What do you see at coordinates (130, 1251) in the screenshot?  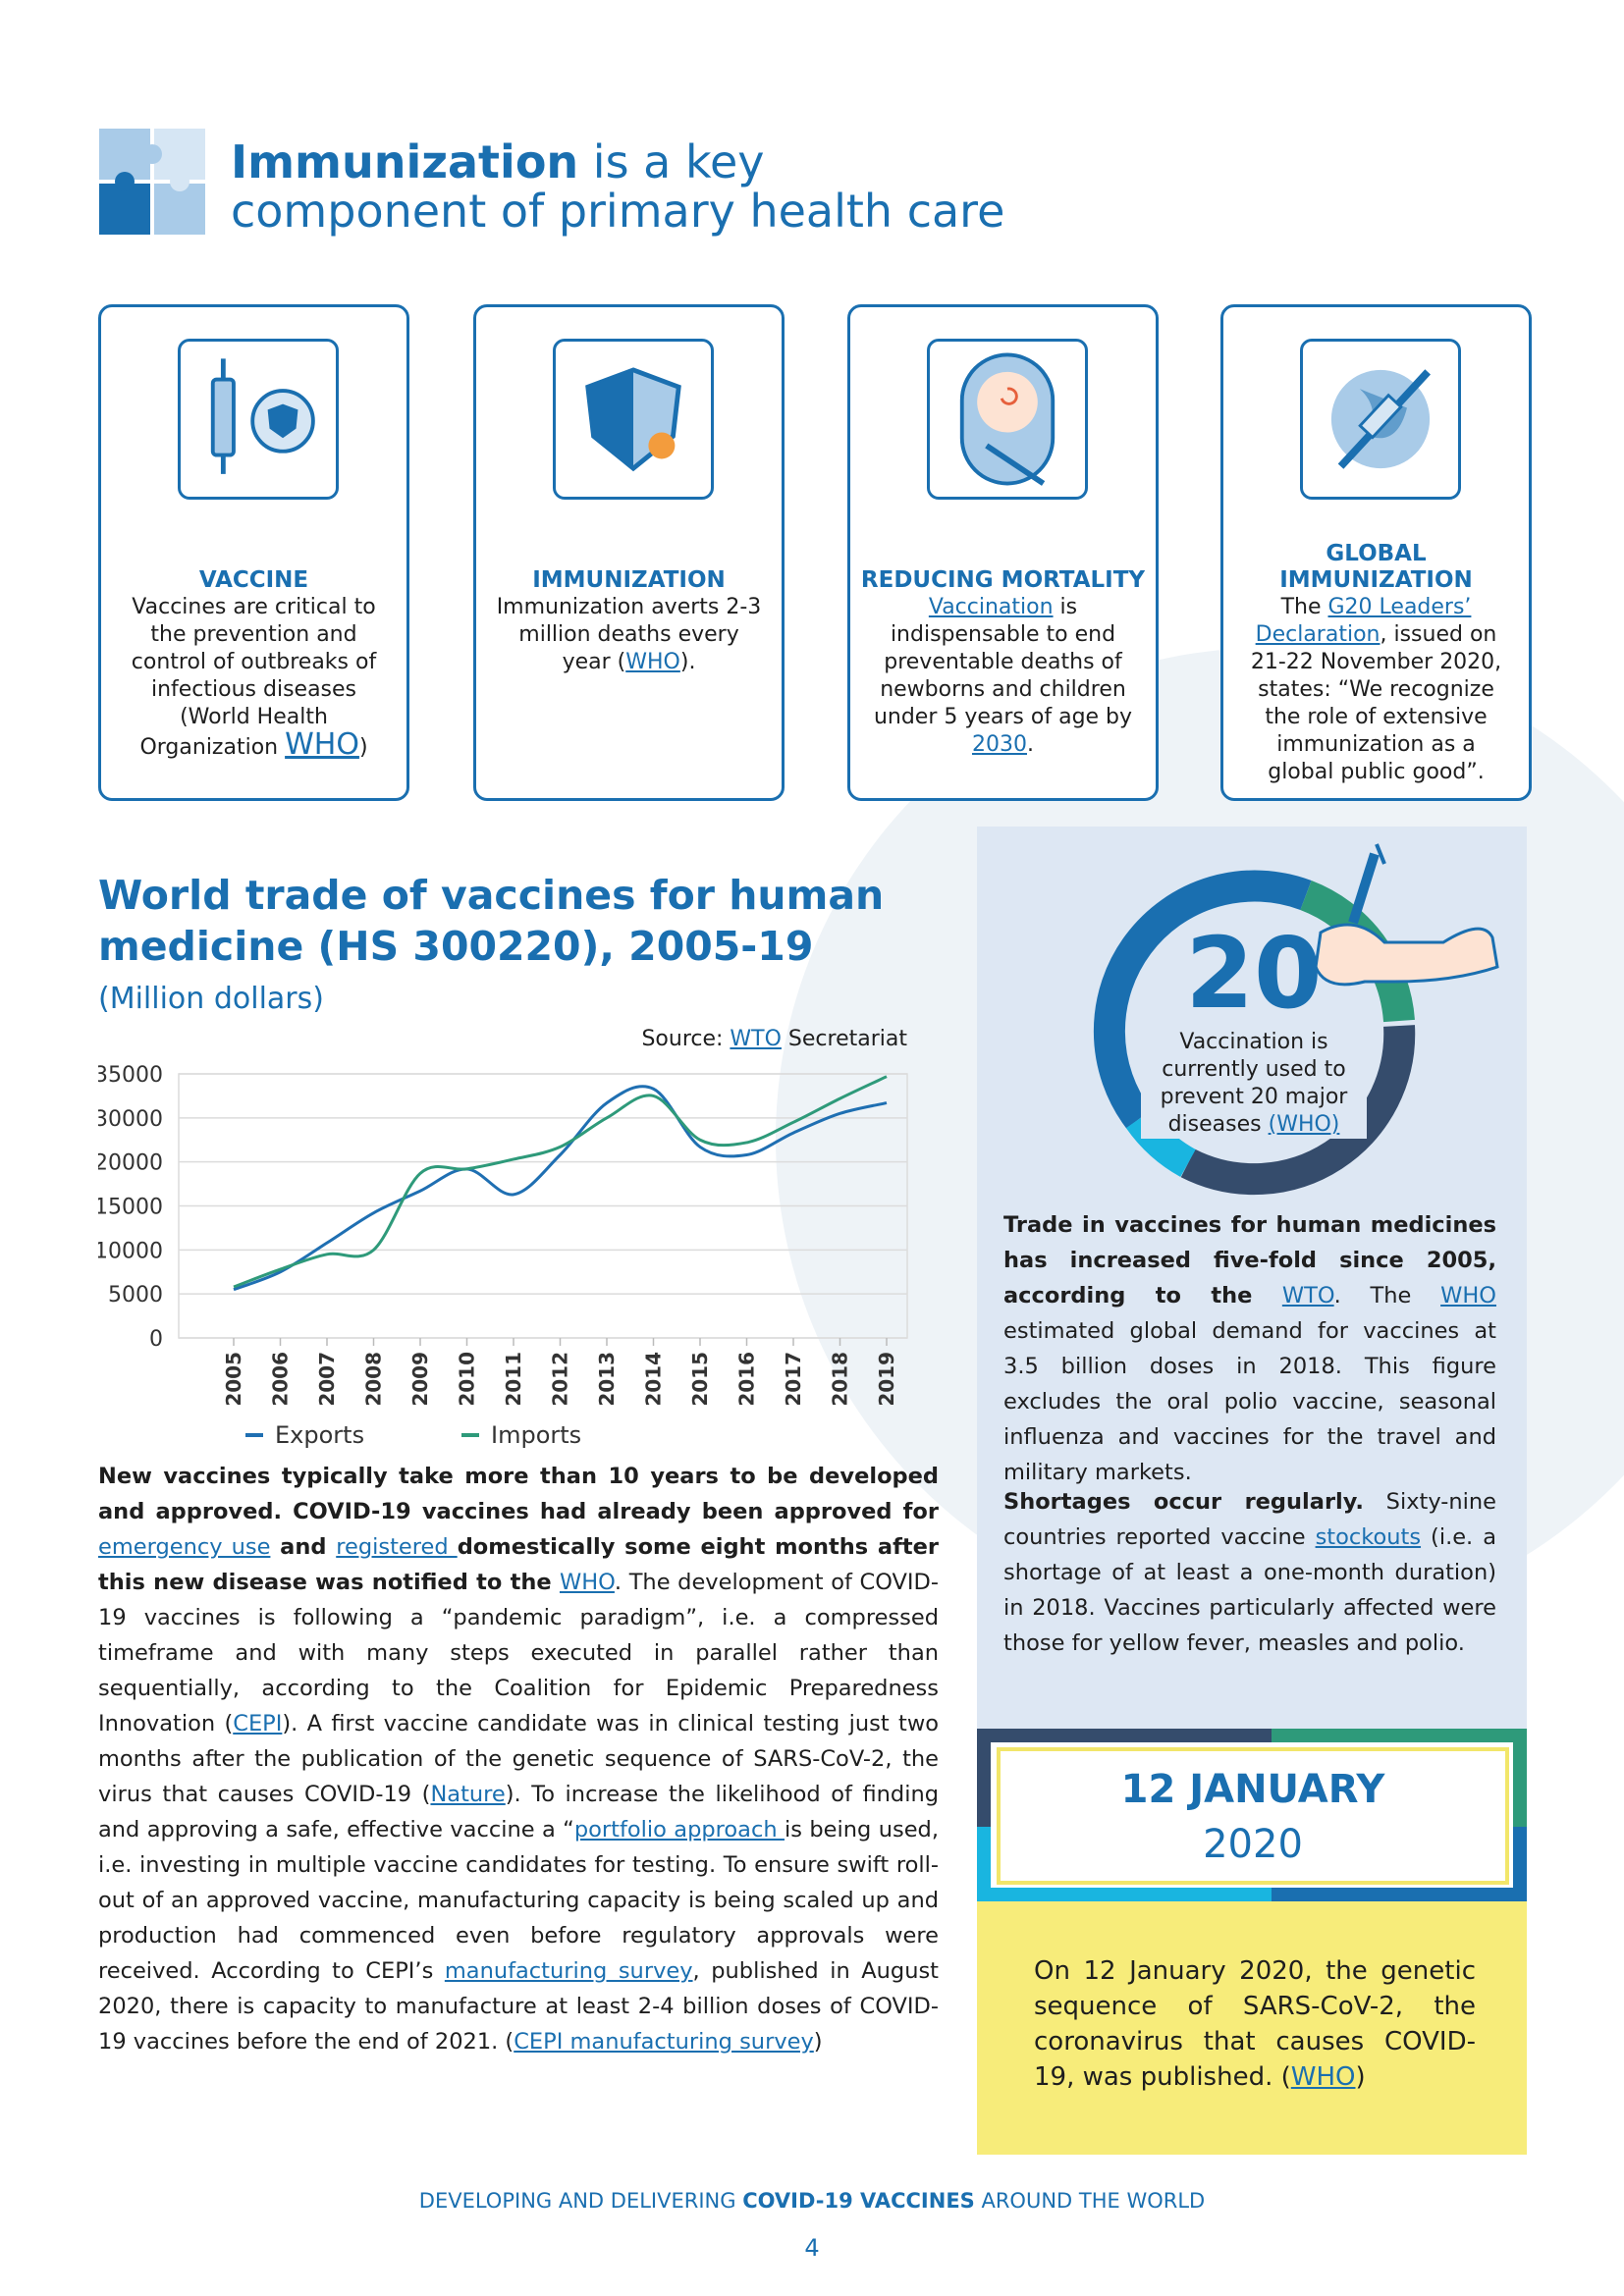 I see `y-tick-label: 10000` at bounding box center [130, 1251].